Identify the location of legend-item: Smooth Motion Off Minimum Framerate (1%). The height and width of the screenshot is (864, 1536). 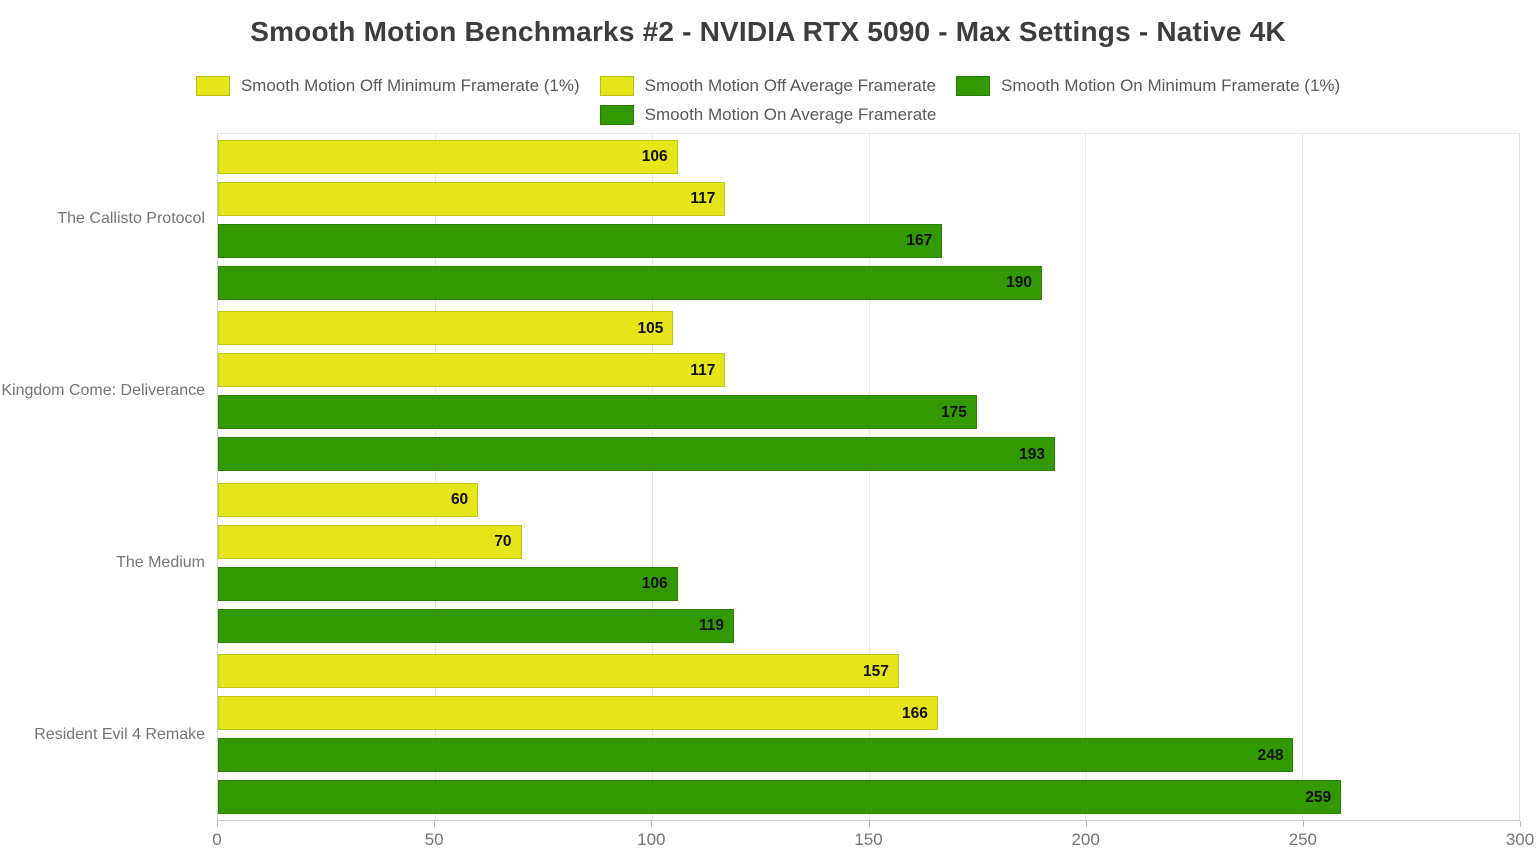
(387, 85).